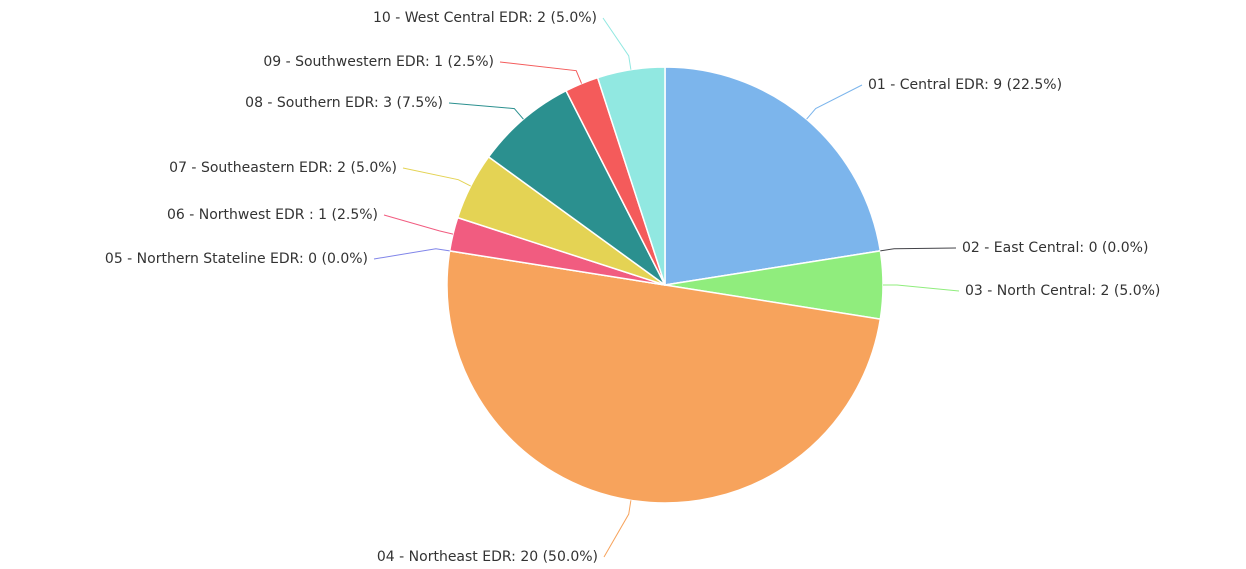  Describe the element at coordinates (236, 259) in the screenshot. I see `data-label: 05 - Northern Stateline EDR: 0 (0.0%)` at that location.